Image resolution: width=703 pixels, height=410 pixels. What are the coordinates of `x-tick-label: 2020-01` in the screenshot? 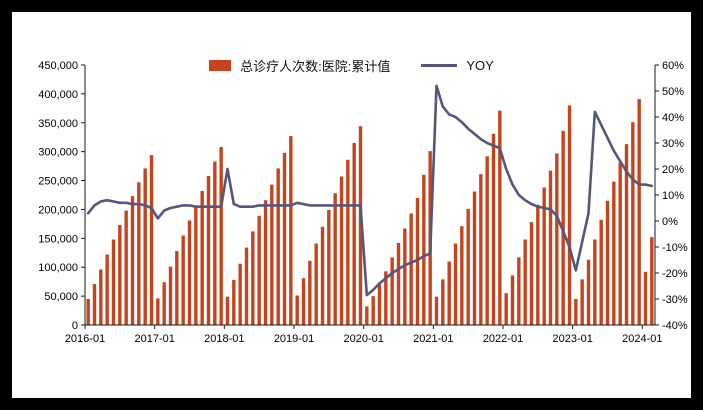 It's located at (363, 339).